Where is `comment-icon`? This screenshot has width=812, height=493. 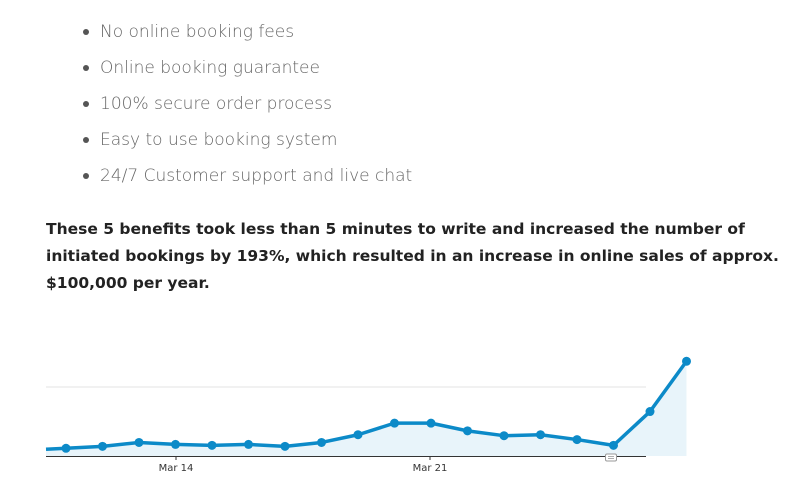
comment-icon is located at coordinates (611, 457).